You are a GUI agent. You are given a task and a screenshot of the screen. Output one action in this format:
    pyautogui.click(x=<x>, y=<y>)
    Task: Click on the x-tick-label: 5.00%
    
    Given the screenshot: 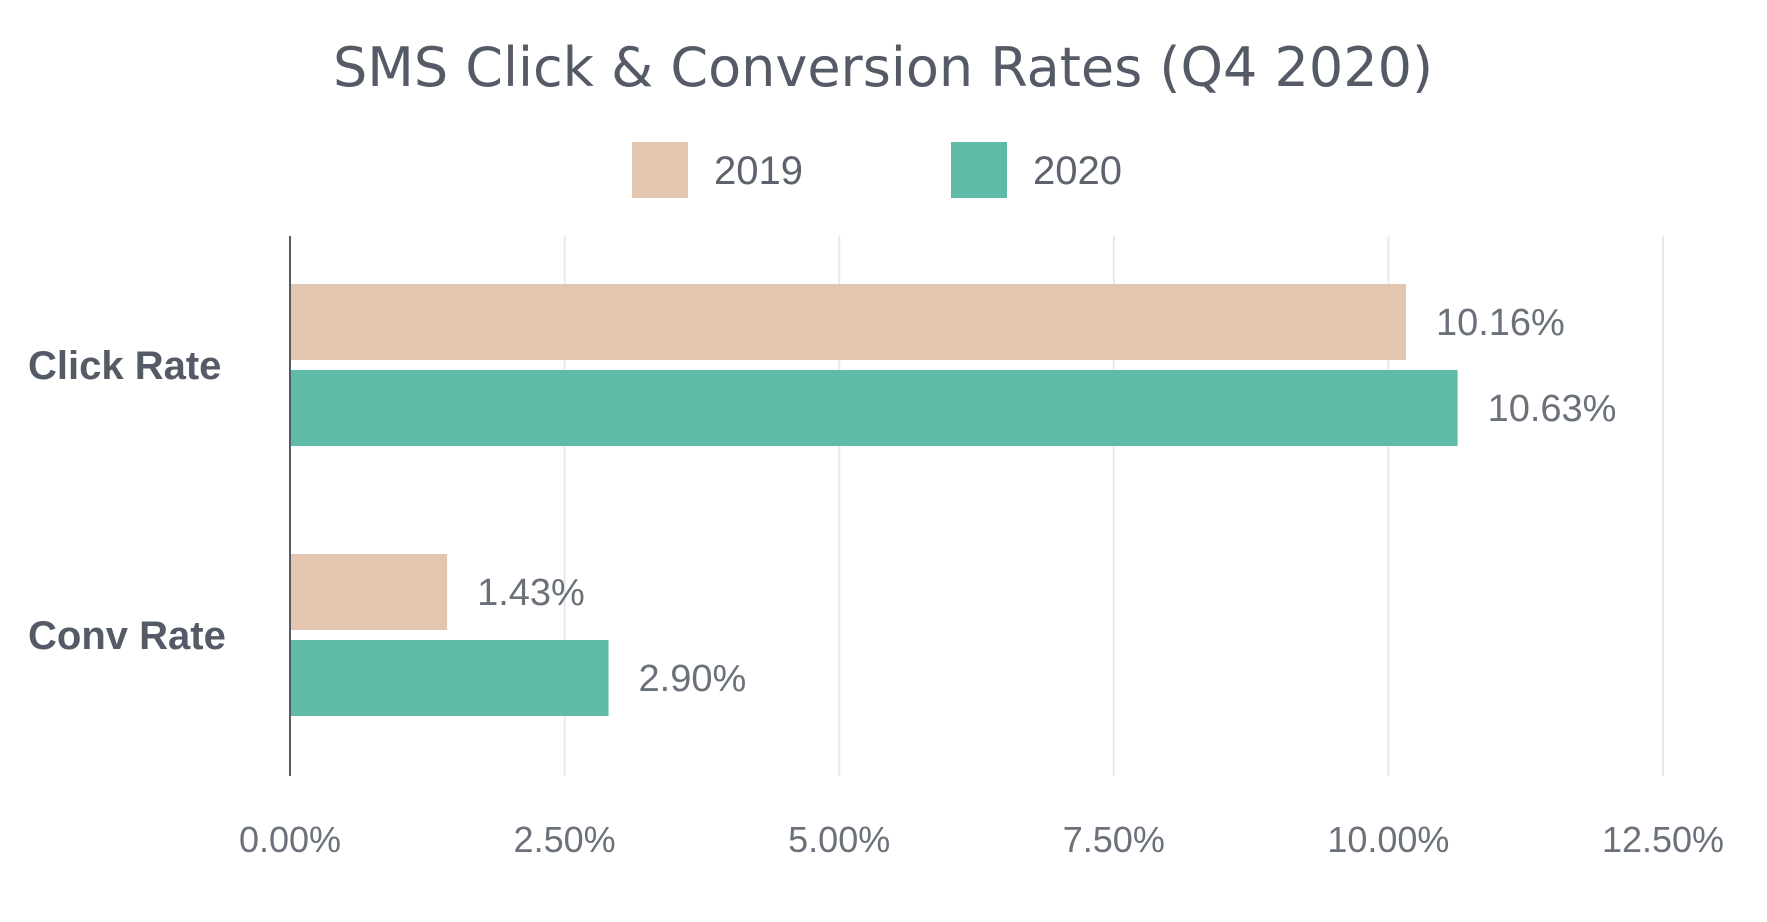 What is the action you would take?
    pyautogui.click(x=839, y=839)
    